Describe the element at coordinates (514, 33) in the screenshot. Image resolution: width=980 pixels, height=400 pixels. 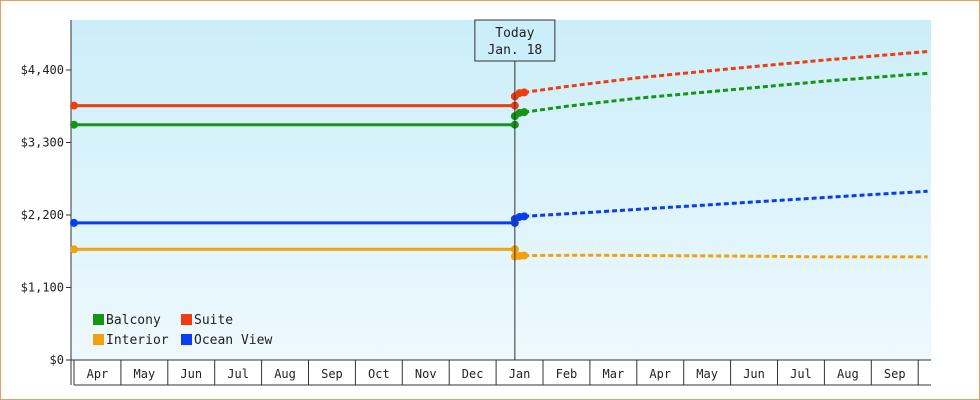
I see `today-label: Today` at that location.